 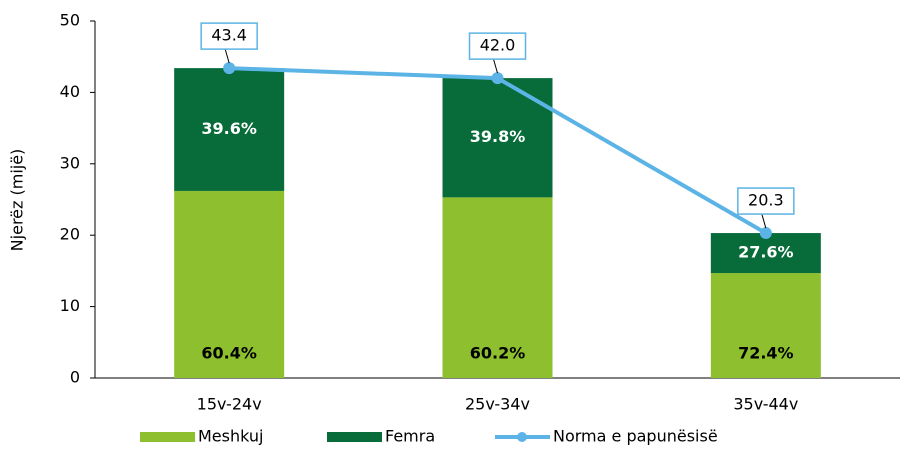 What do you see at coordinates (70, 91) in the screenshot?
I see `y-tick-label: 40` at bounding box center [70, 91].